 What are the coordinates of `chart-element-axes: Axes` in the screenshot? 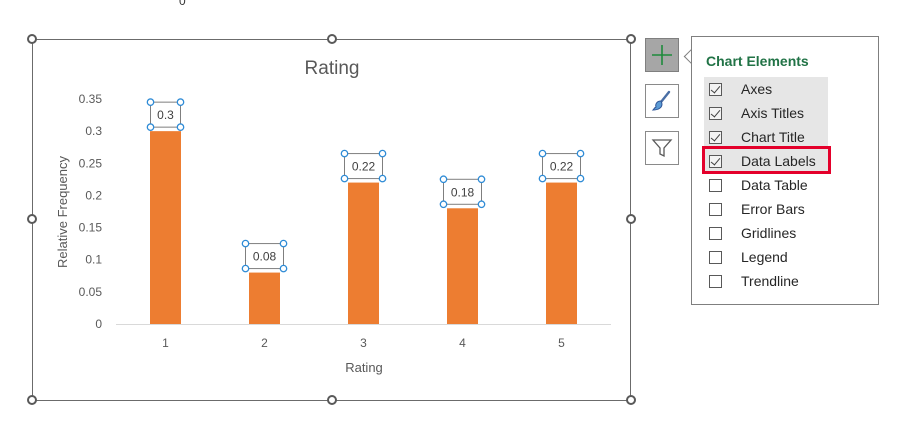 It's located at (766, 89).